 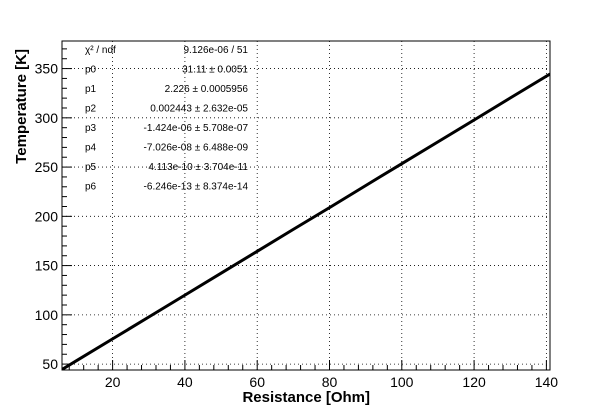 What do you see at coordinates (216, 50) in the screenshot?
I see `stats-value: 9.126e-06 / 51` at bounding box center [216, 50].